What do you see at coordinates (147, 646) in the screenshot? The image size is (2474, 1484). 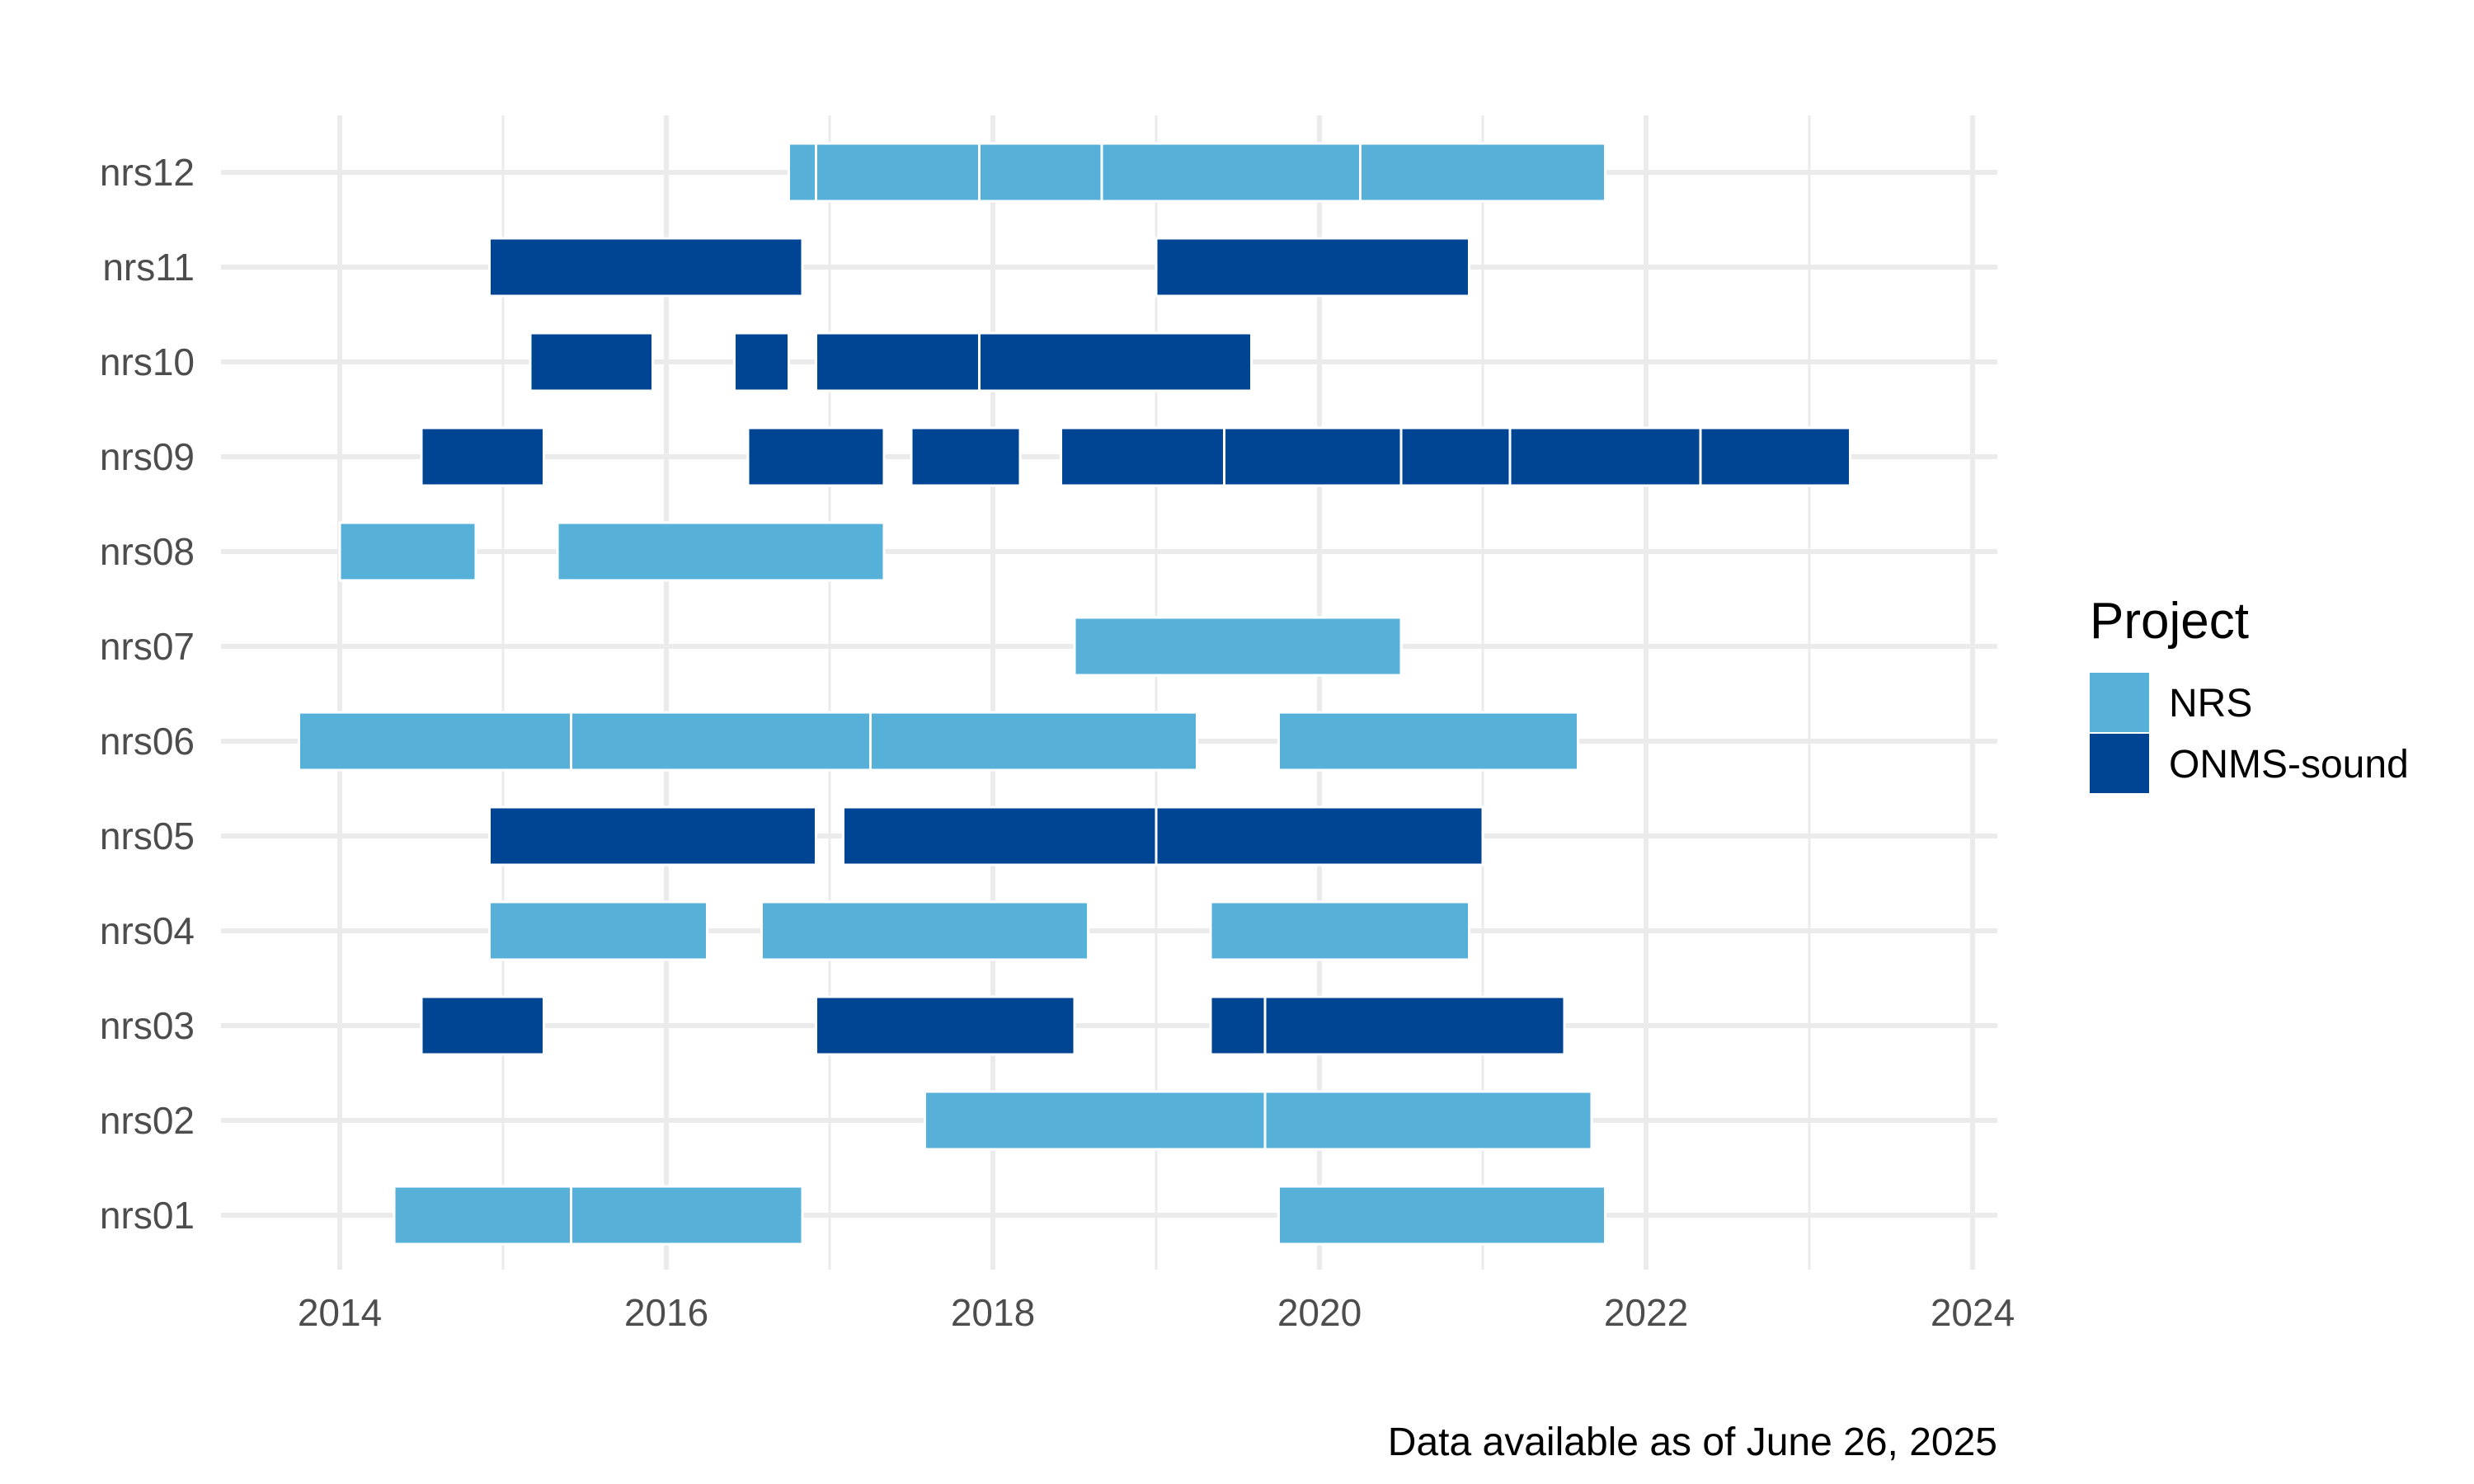 I see `y-tick-label: nrs07` at bounding box center [147, 646].